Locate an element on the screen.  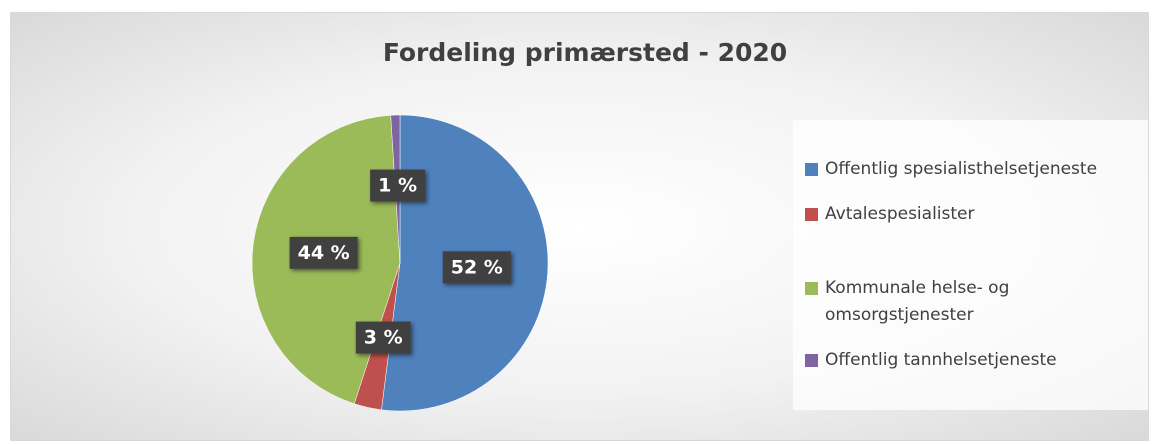
data-label: 52 % is located at coordinates (476, 267).